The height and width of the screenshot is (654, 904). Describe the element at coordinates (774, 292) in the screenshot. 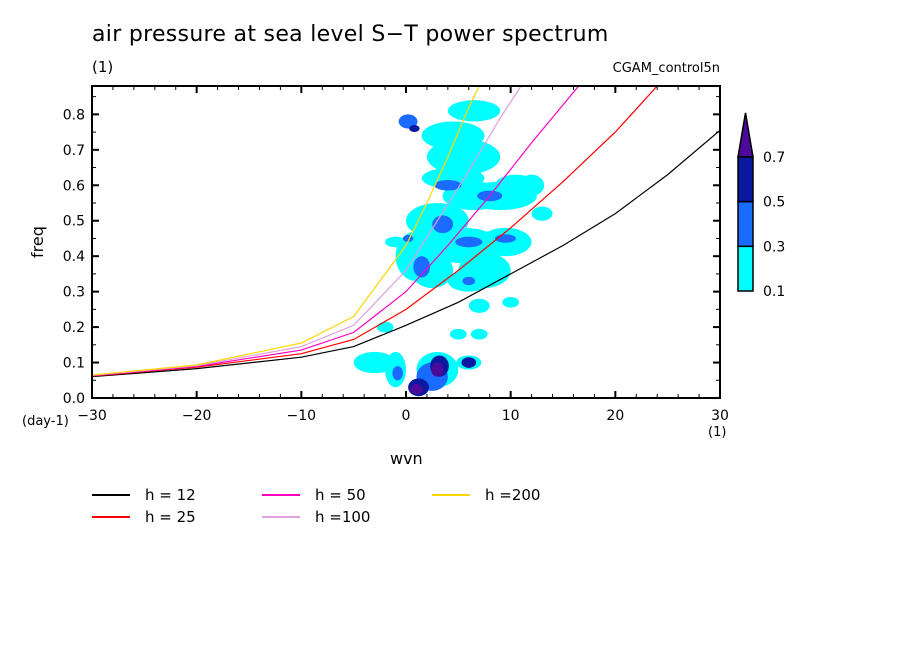

I see `colorbar-label: 0.1` at that location.